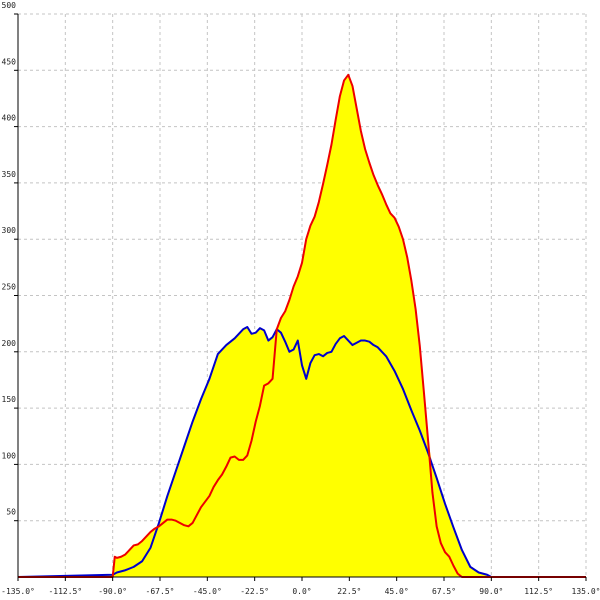 Image resolution: width=600 pixels, height=600 pixels. Describe the element at coordinates (65, 591) in the screenshot. I see `x-tick-label: -112.5°` at that location.